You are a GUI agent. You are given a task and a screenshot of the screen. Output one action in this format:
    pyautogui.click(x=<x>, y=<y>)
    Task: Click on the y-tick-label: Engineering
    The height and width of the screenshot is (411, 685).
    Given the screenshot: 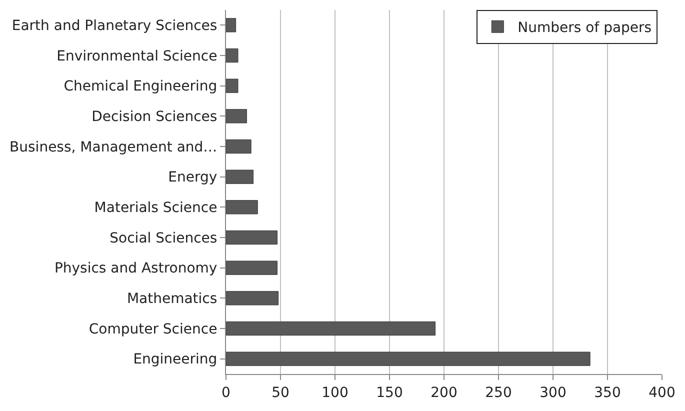 What is the action you would take?
    pyautogui.click(x=175, y=360)
    